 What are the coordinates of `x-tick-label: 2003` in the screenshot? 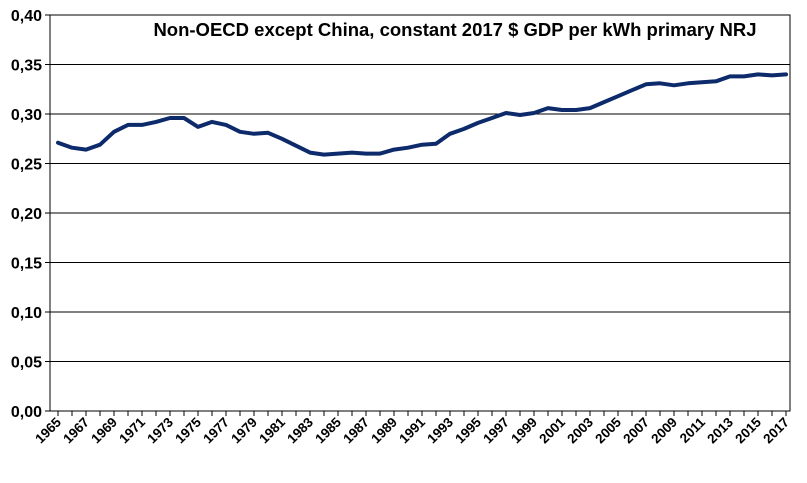 It's located at (580, 430).